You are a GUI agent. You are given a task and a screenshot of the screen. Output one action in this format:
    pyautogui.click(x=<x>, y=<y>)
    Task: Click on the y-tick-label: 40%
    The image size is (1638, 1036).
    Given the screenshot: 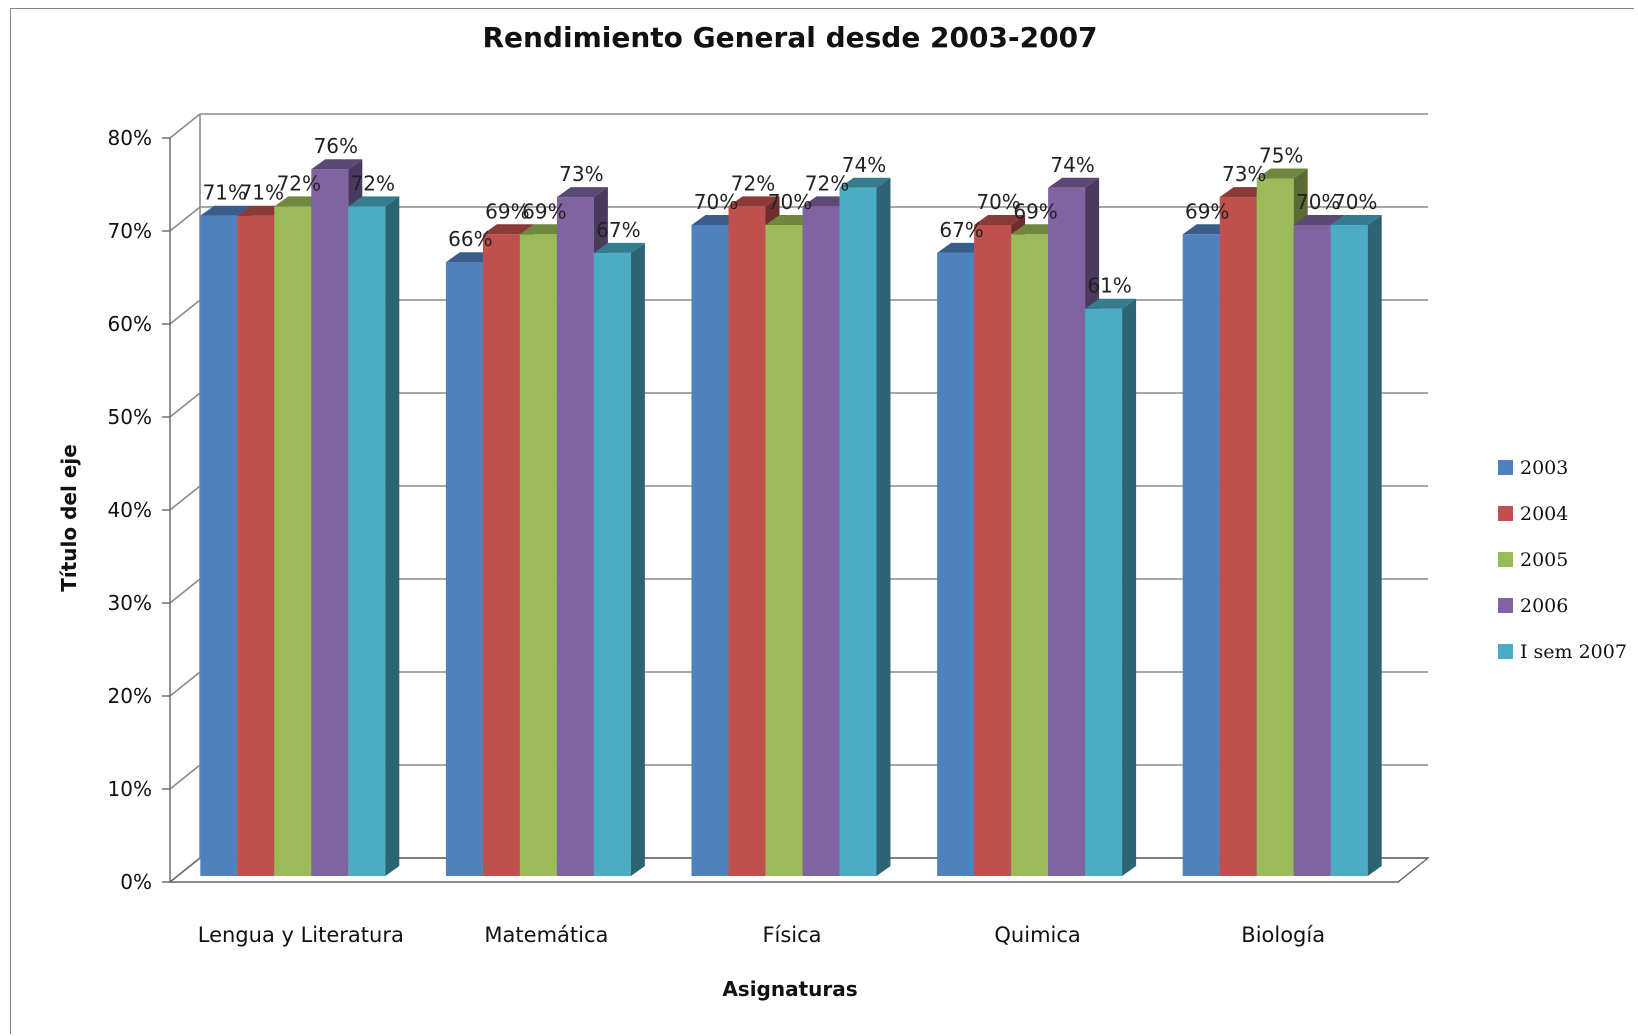 What is the action you would take?
    pyautogui.click(x=130, y=510)
    